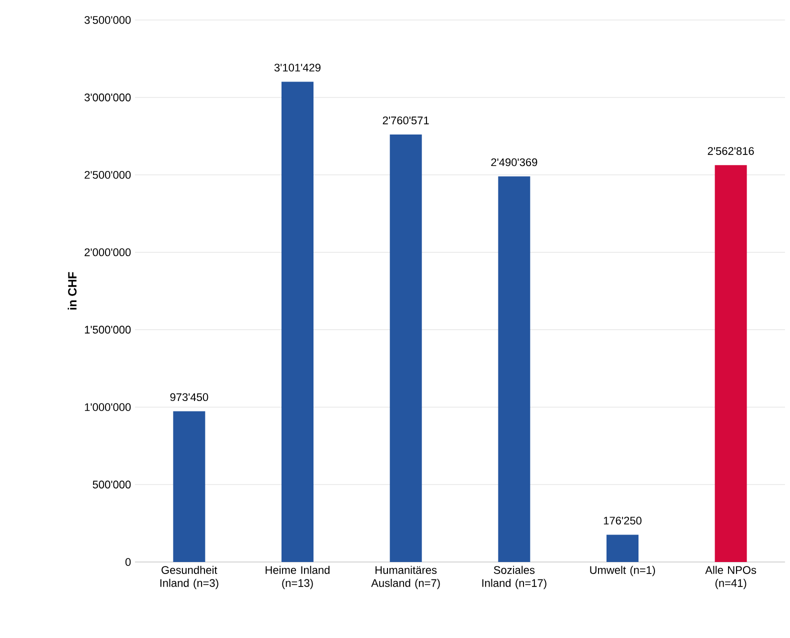  What do you see at coordinates (730, 578) in the screenshot?
I see `x-tick-label: Alle NPOs (n=41)` at bounding box center [730, 578].